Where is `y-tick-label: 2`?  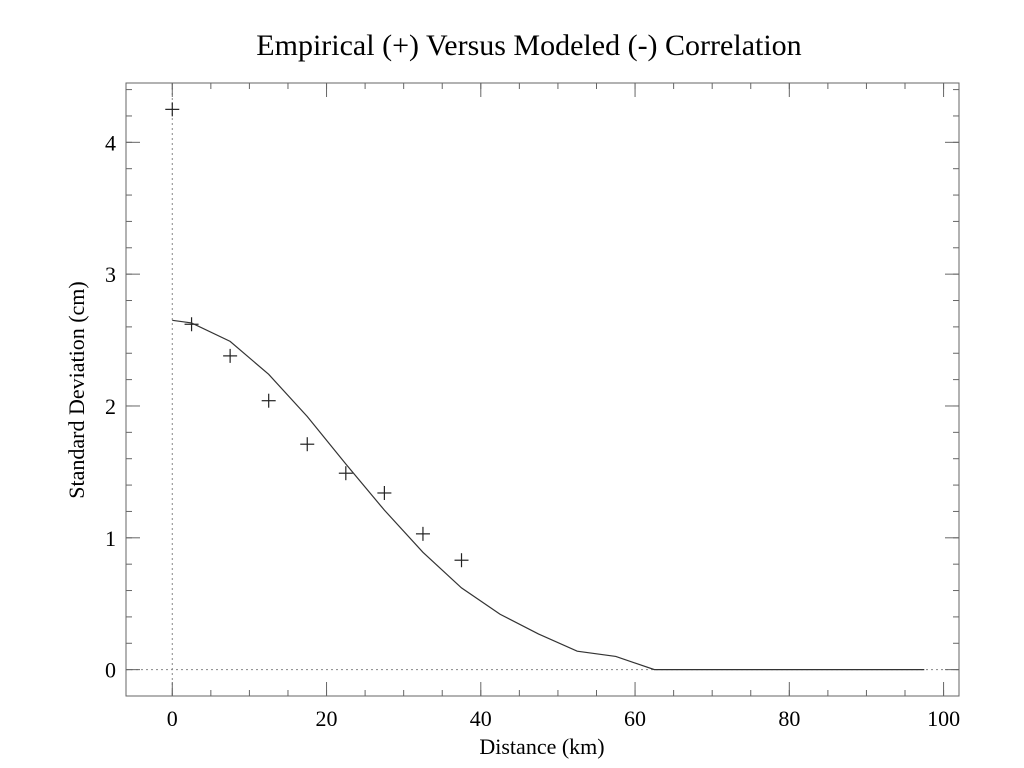
y-tick-label: 2 is located at coordinates (110, 406).